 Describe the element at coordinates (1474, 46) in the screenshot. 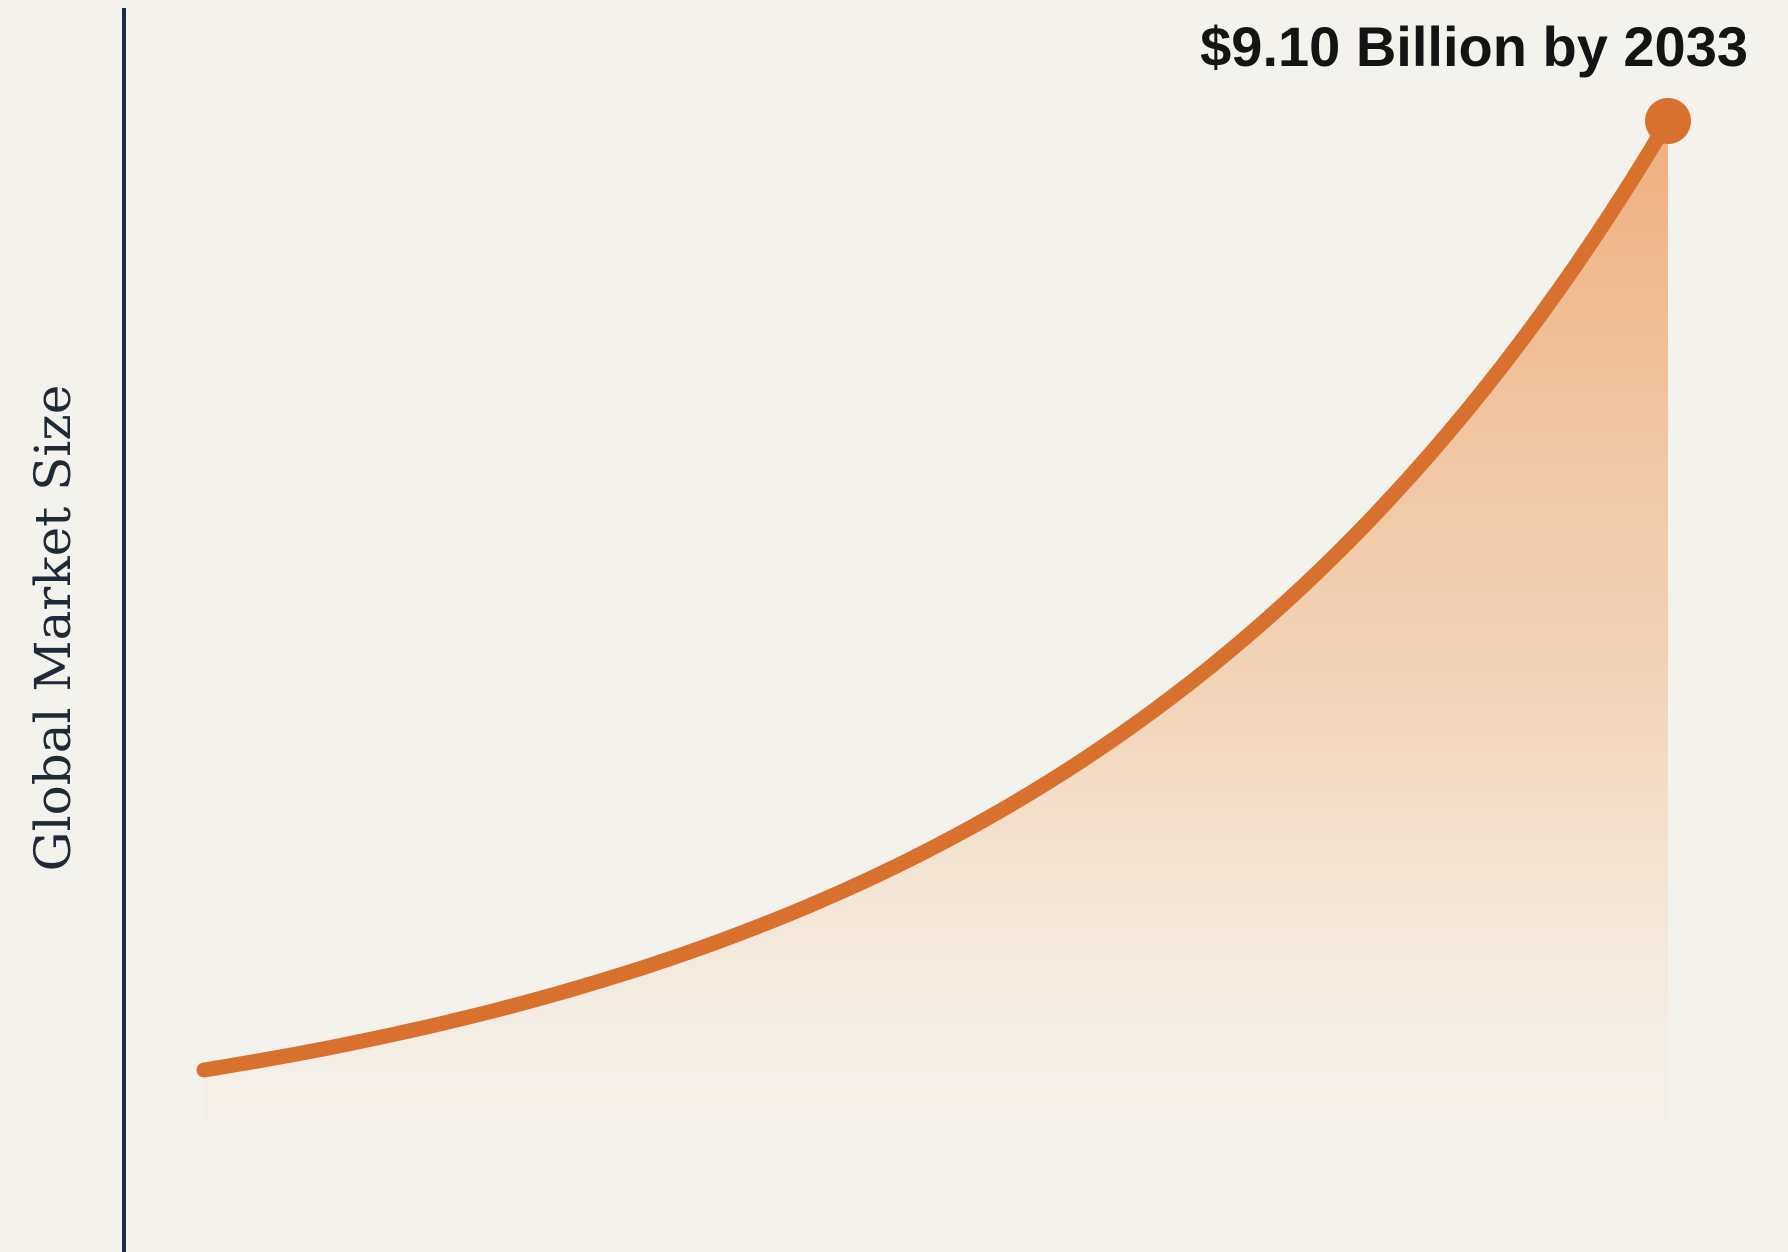

I see `end-value-annotation: $9.10 Billion by 2033` at that location.